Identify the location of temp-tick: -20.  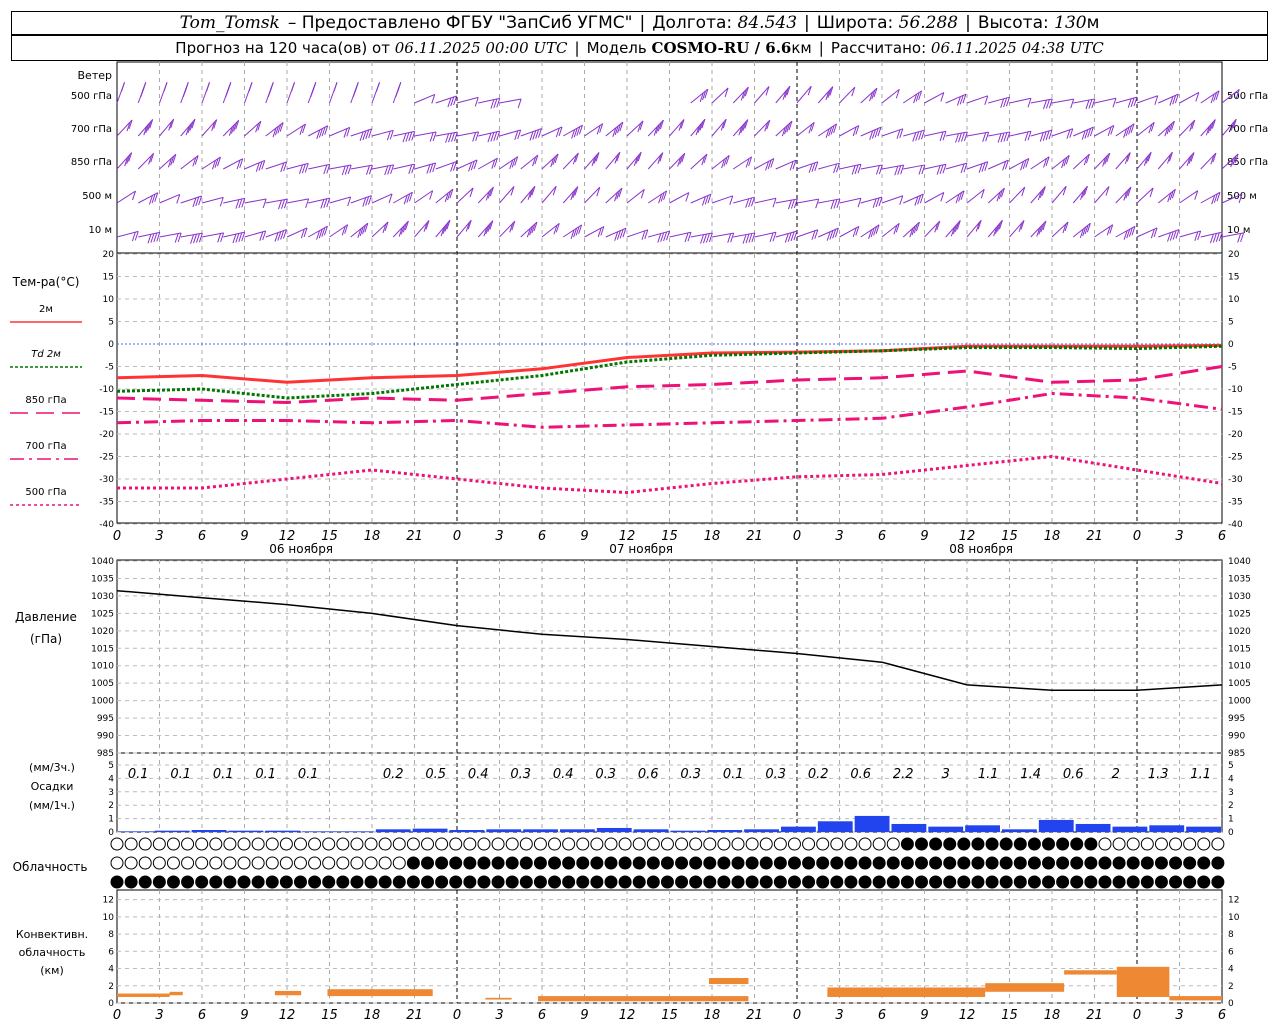
(106, 435).